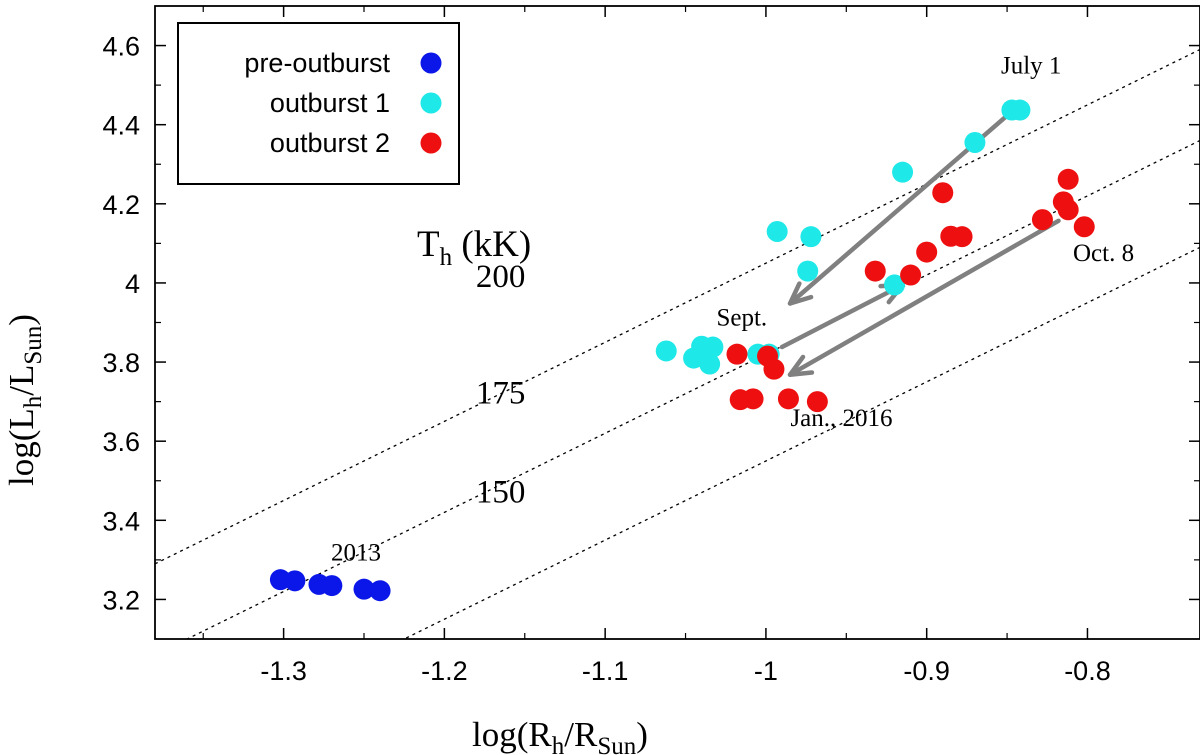  Describe the element at coordinates (741, 317) in the screenshot. I see `annotation: Sept.` at that location.